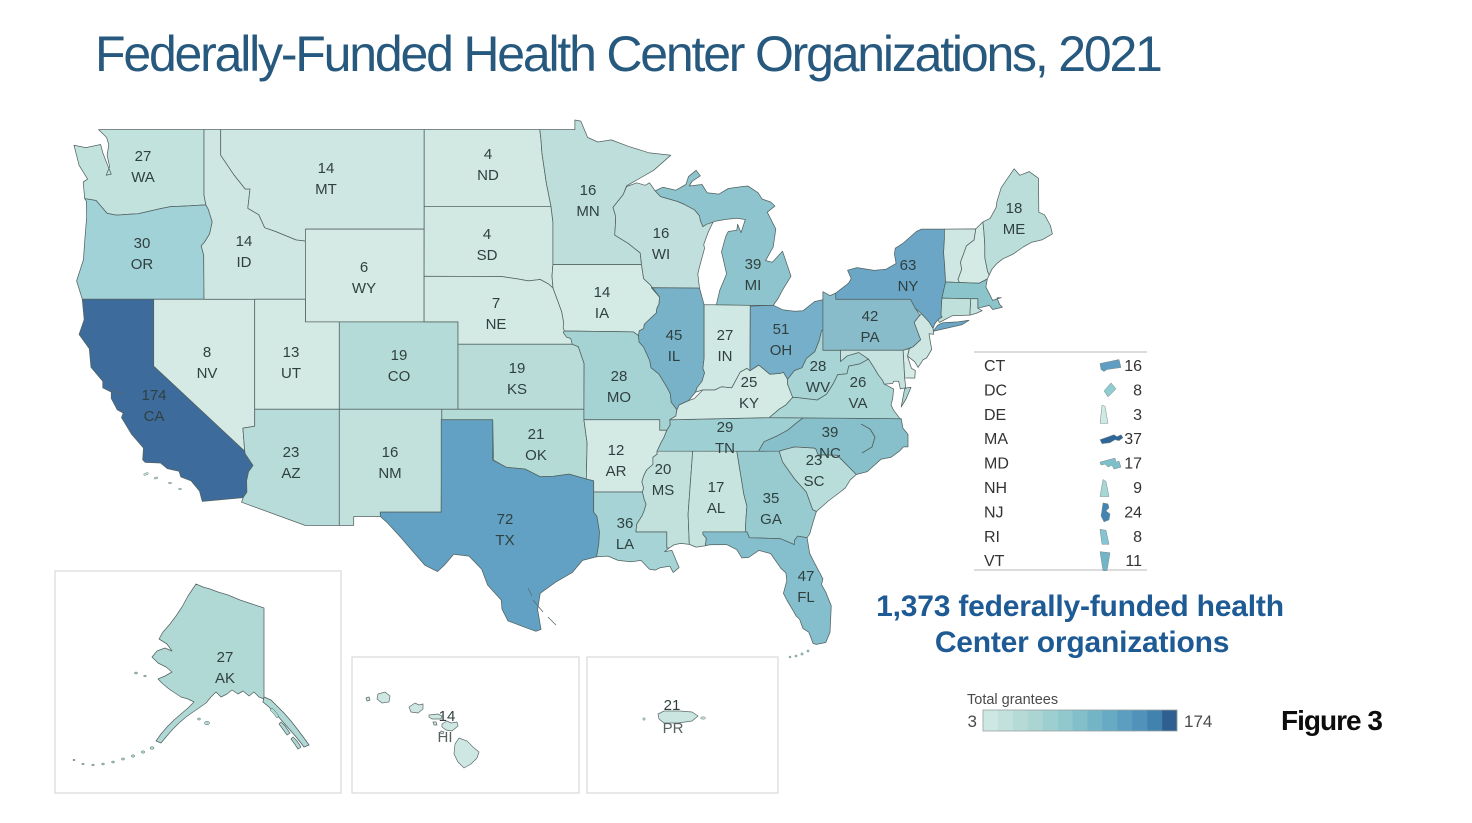 The height and width of the screenshot is (823, 1472). What do you see at coordinates (663, 490) in the screenshot?
I see `svg-text: MS` at bounding box center [663, 490].